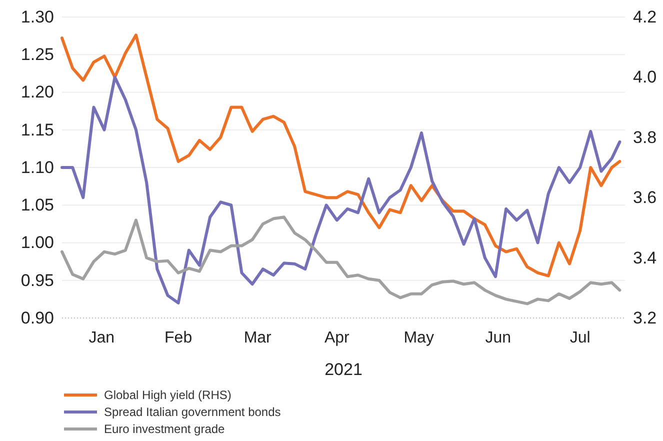 The width and height of the screenshot is (663, 441). What do you see at coordinates (101, 337) in the screenshot?
I see `x-tick-label: Jan` at bounding box center [101, 337].